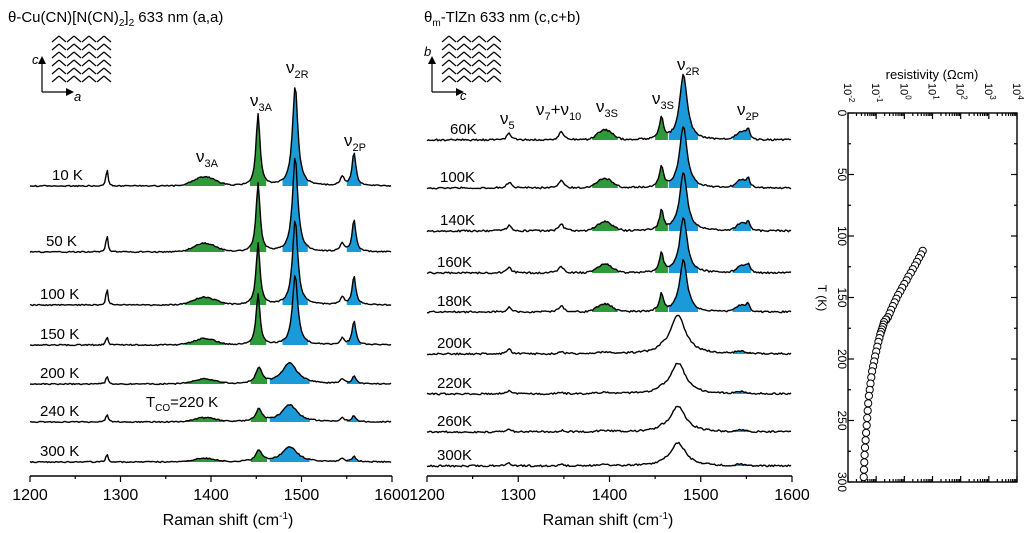  What do you see at coordinates (842, 359) in the screenshot?
I see `y-tick-label: 200` at bounding box center [842, 359].